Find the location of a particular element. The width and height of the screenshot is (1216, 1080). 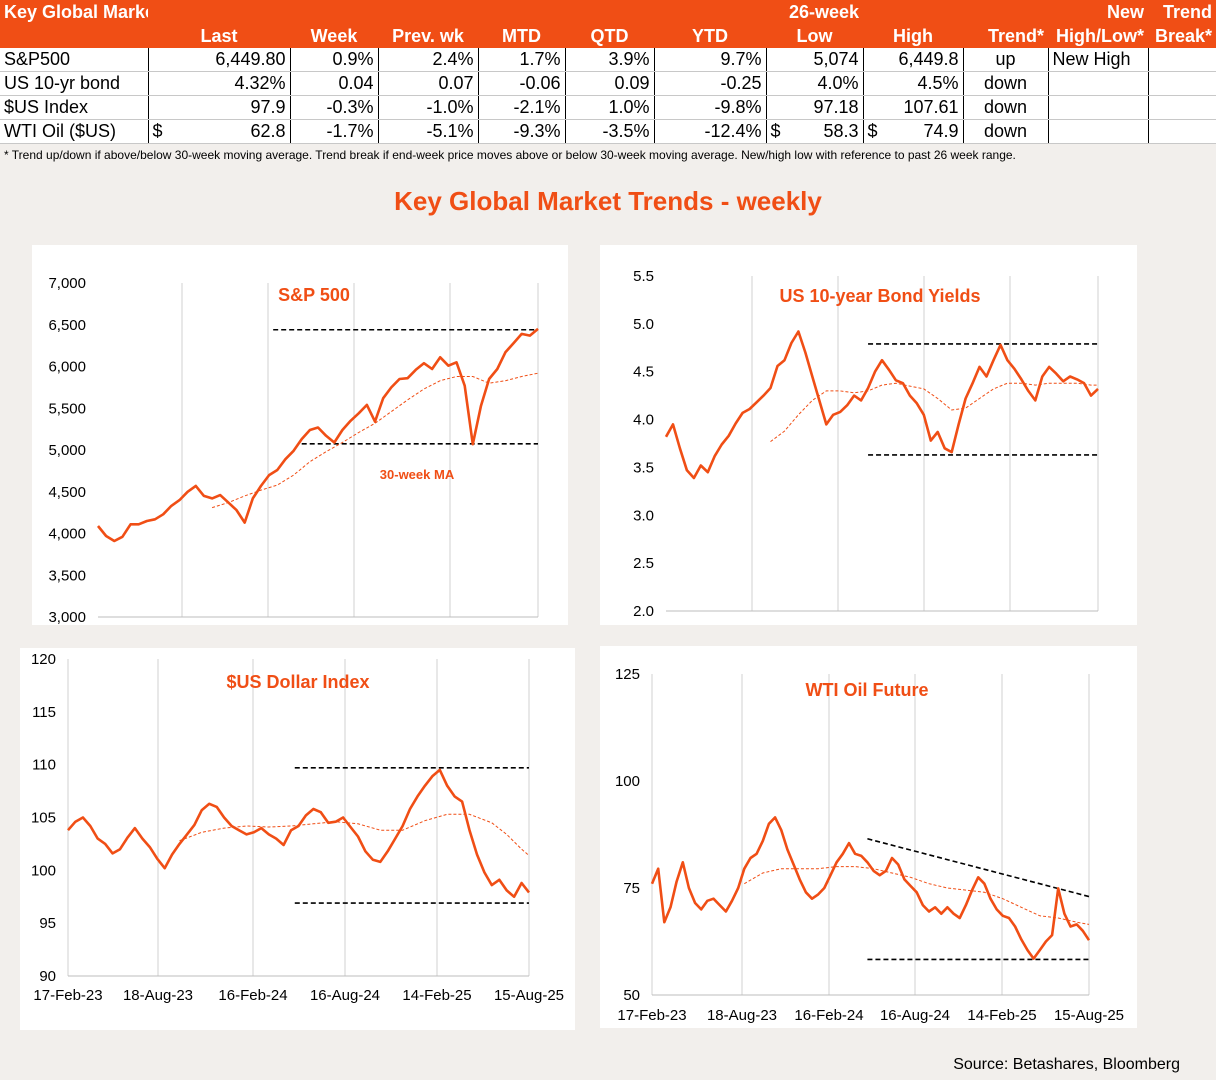

reference-line is located at coordinates (978, 868).